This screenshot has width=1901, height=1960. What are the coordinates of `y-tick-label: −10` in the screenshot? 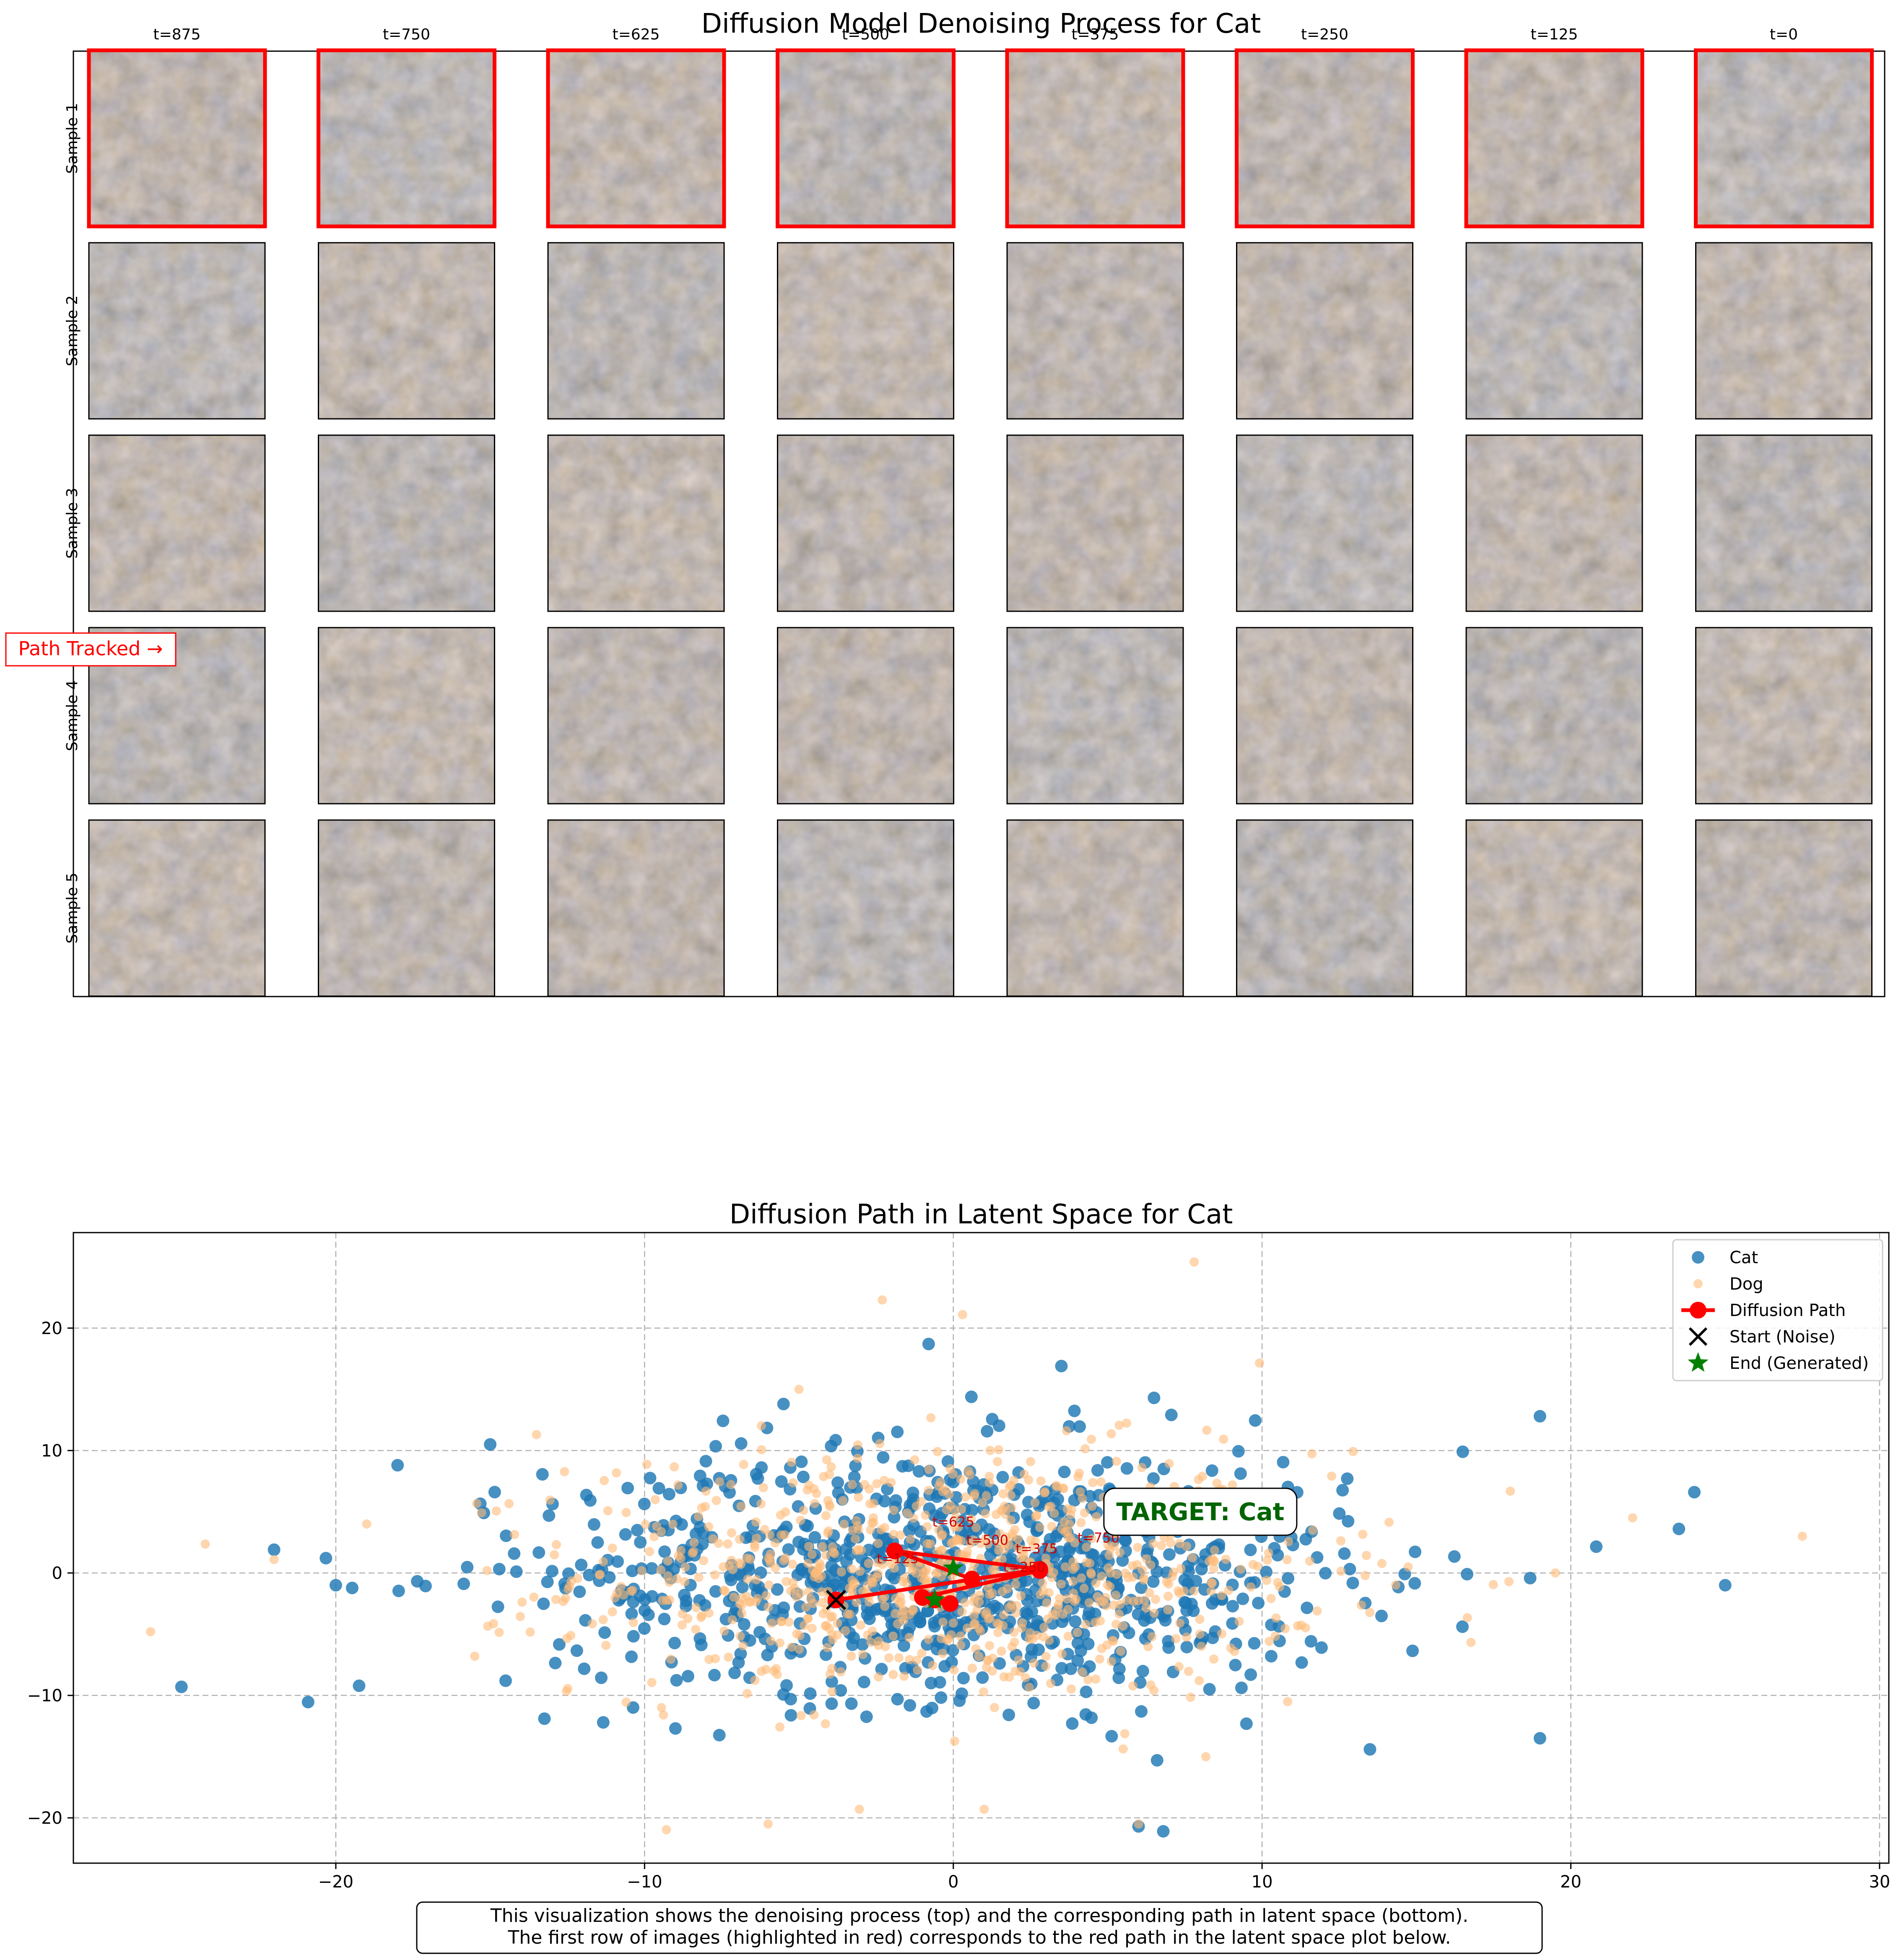 It's located at (45, 1696).